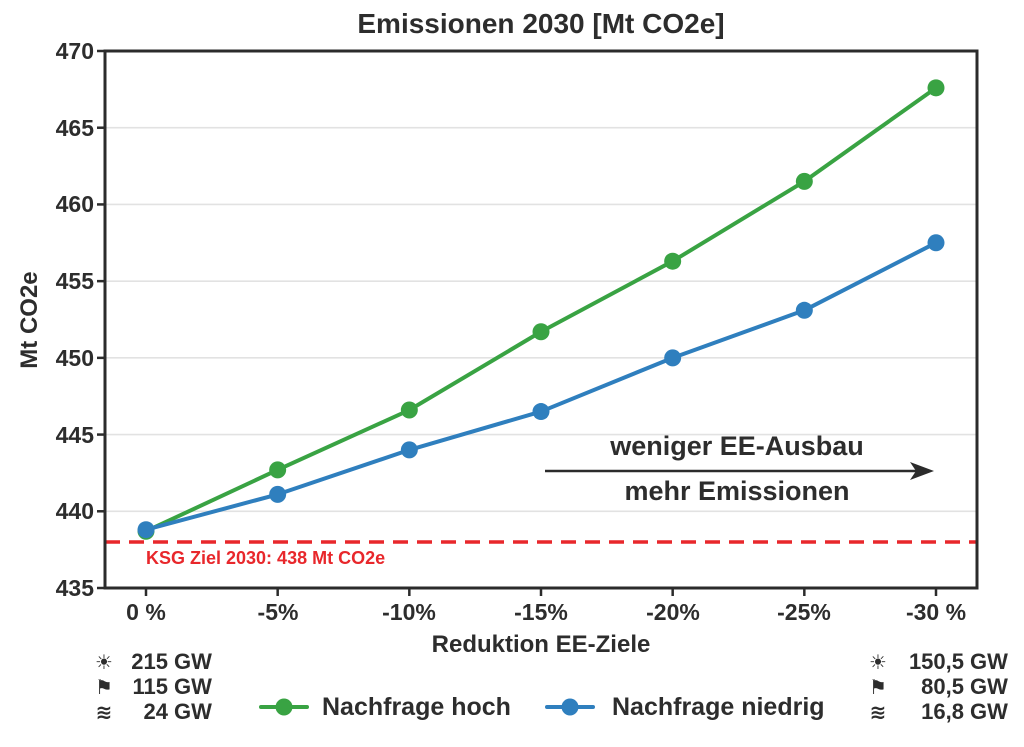  What do you see at coordinates (942, 686) in the screenshot?
I see `gw-value: 80,5` at bounding box center [942, 686].